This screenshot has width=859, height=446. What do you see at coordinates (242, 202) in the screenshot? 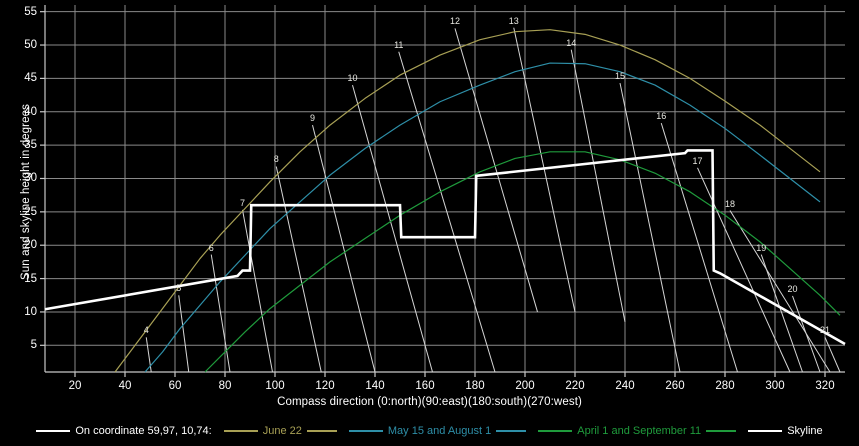
I see `hour-line-label: 7` at bounding box center [242, 202].